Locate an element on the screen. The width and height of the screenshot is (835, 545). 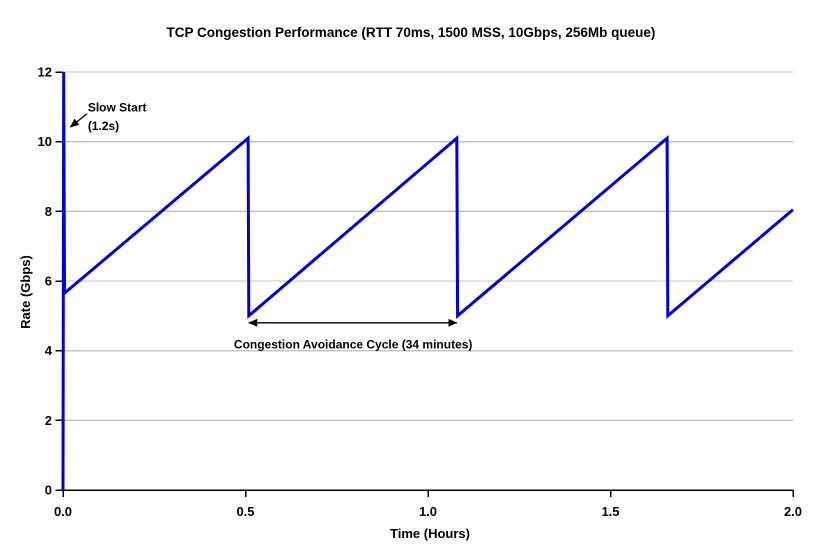
y-tick-label-10: 10 is located at coordinates (45, 141).